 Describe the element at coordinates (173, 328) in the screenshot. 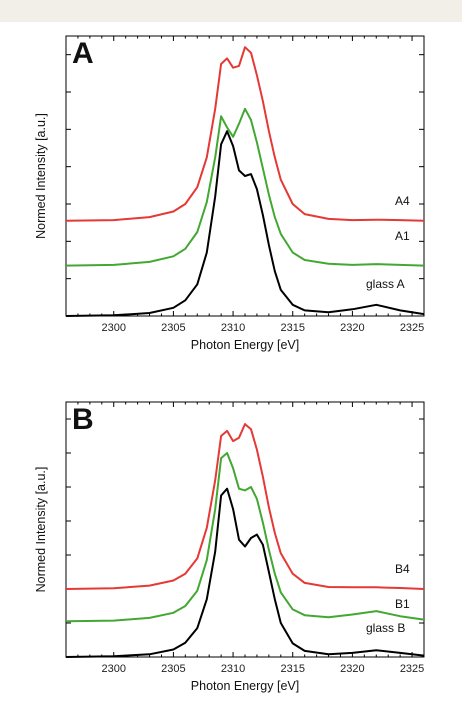

I see `panel-a-xtick-label: 2305` at that location.